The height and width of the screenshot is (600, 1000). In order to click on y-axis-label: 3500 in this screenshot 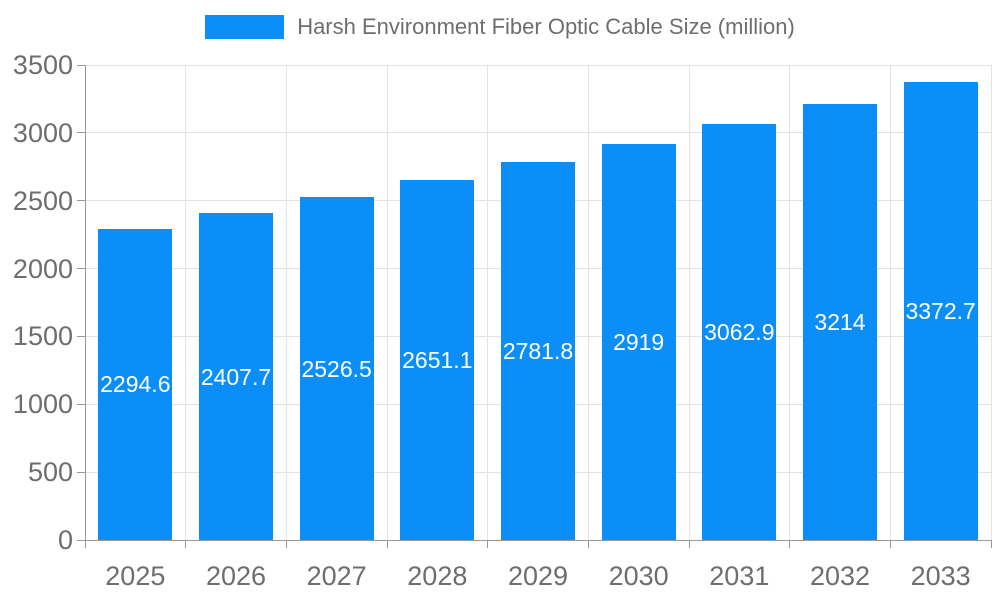, I will do `click(42, 65)`.